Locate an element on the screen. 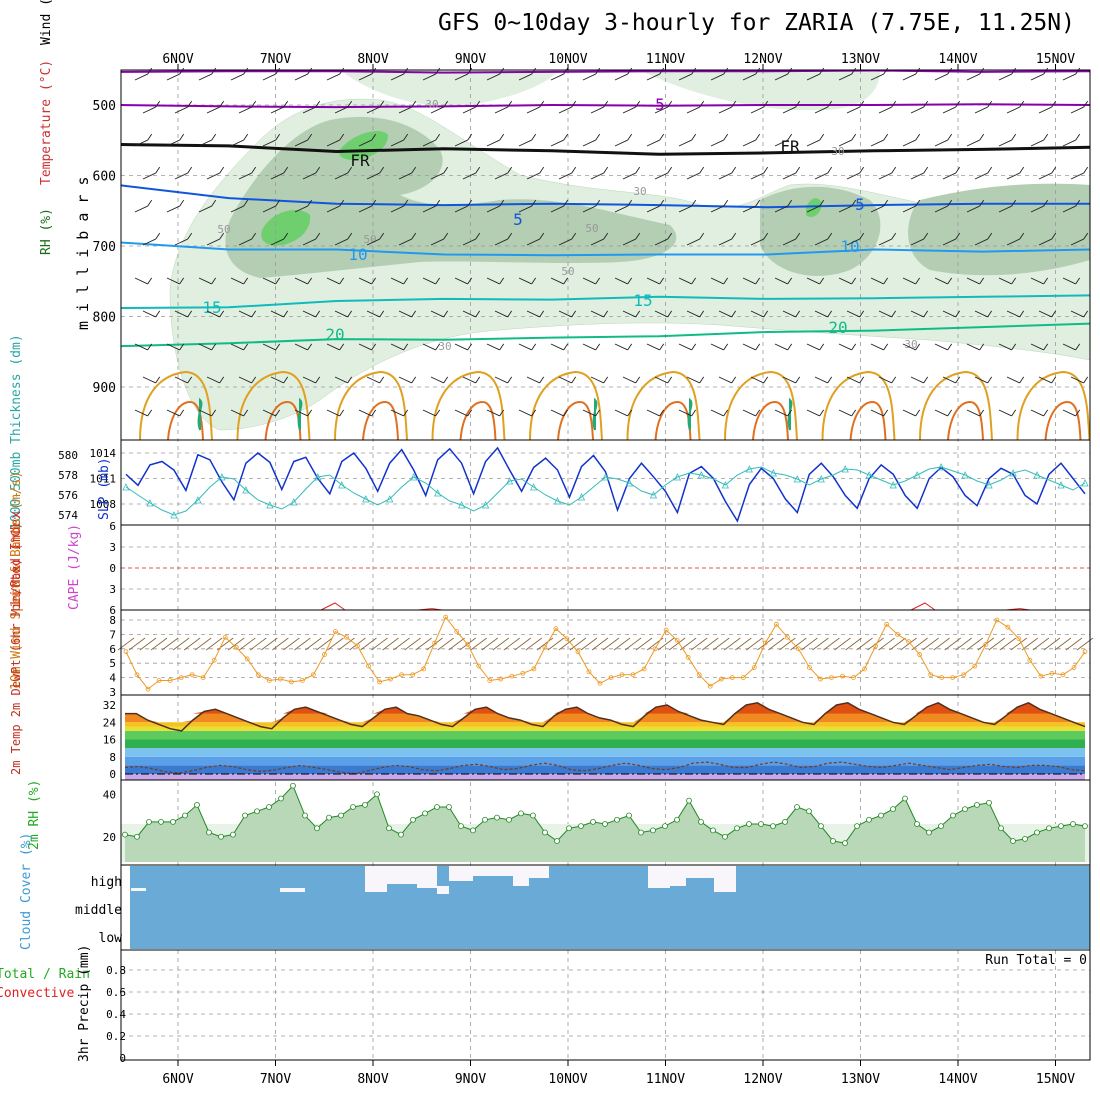 The height and width of the screenshot is (1100, 1100). wind10-side-labels: 10m Wind Speed & Barbs (m/s) is located at coordinates (16, 580).